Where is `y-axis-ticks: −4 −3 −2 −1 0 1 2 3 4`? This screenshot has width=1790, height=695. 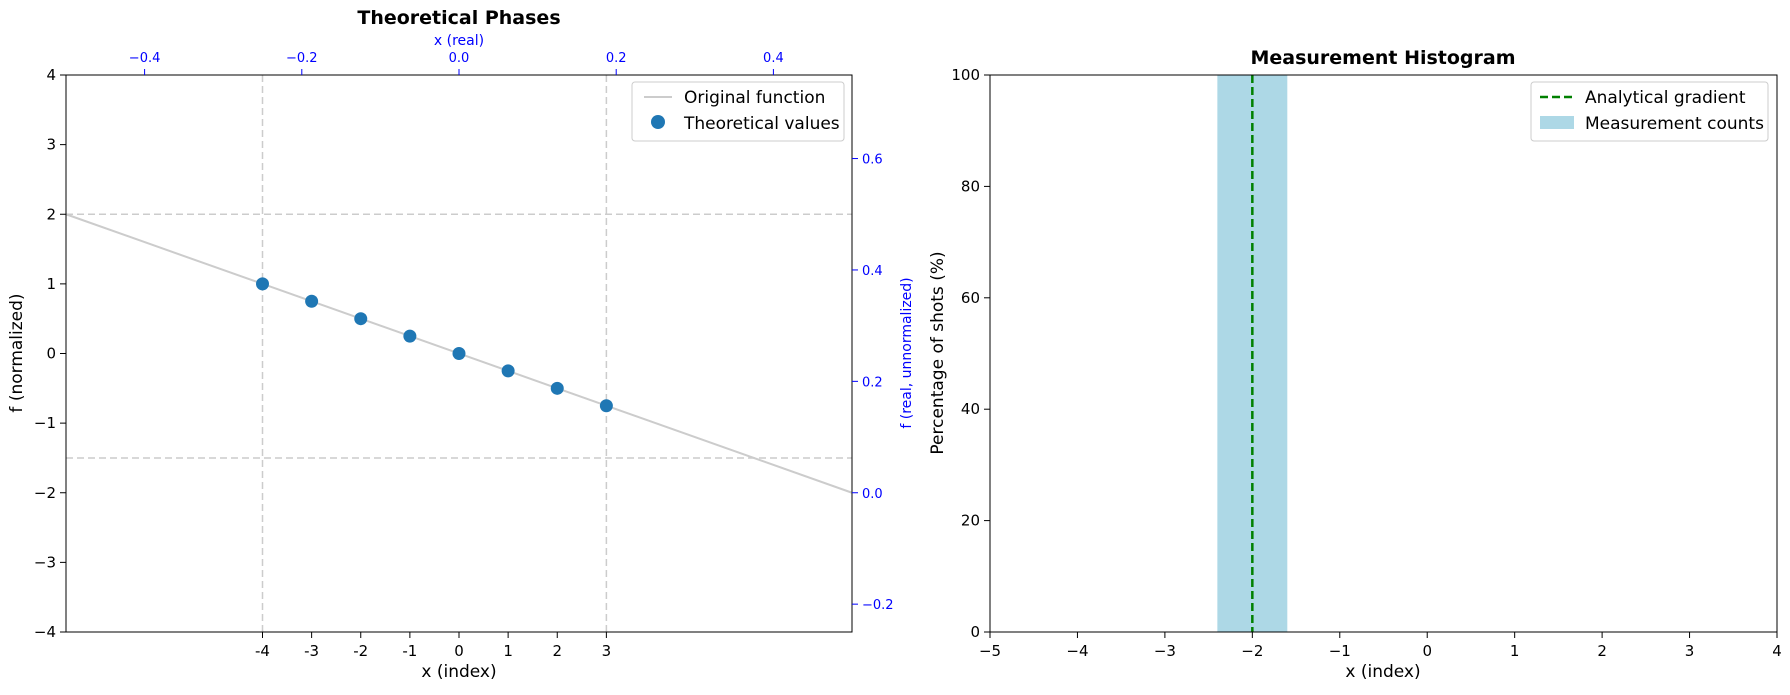
y-axis-ticks: −4 −3 −2 −1 0 1 2 3 4 is located at coordinates (50, 353).